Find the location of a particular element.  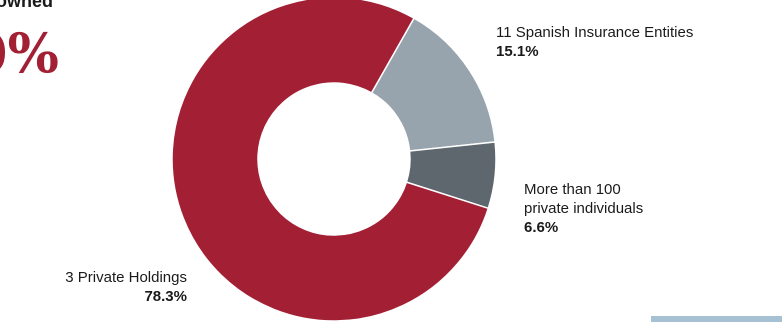

label-individuals-name-line2: private individuals is located at coordinates (584, 208).